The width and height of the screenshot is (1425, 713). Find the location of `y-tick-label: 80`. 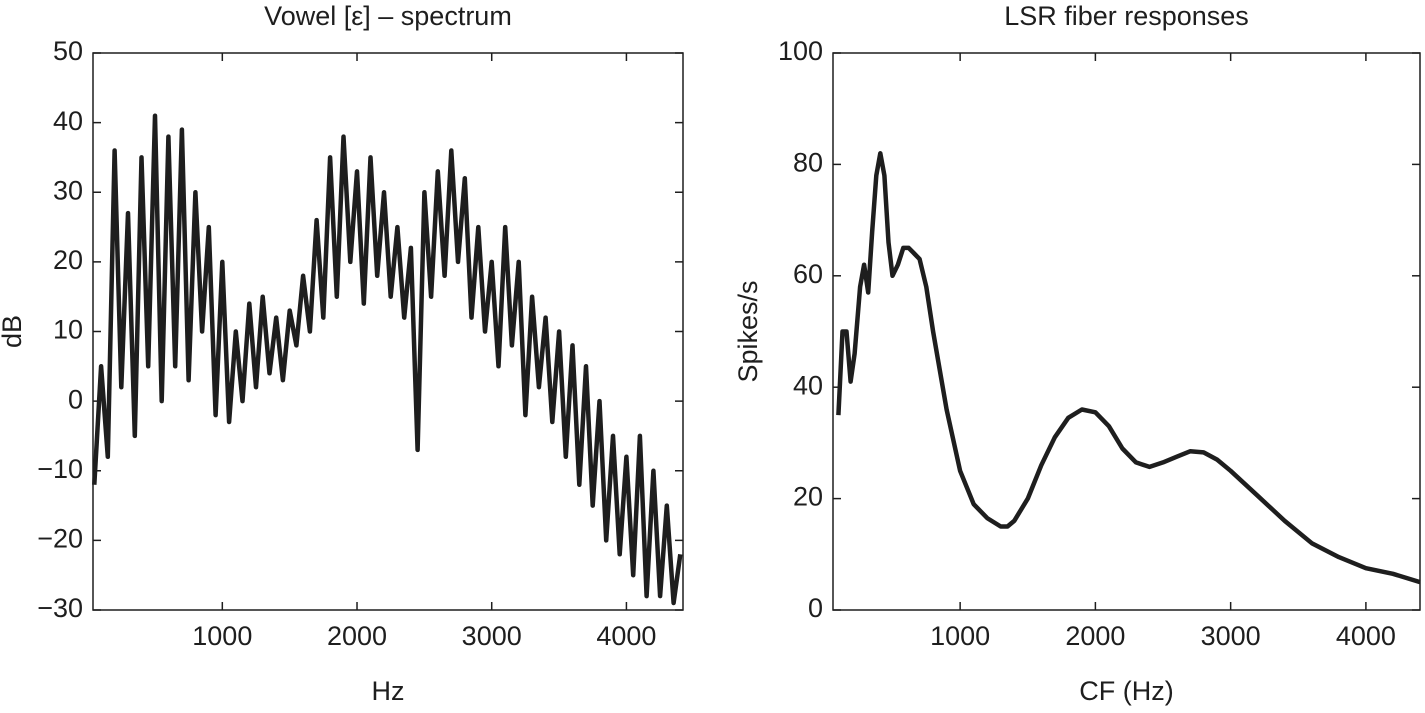

y-tick-label: 80 is located at coordinates (808, 163).